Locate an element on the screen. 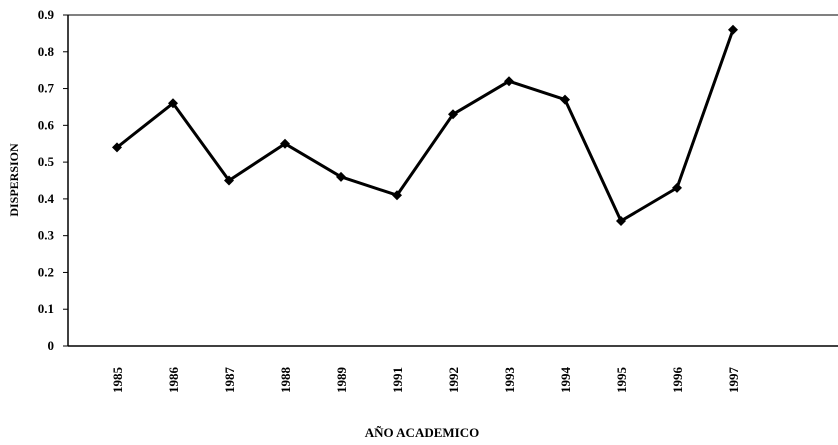  y-axis-label: DISPERSION is located at coordinates (14, 180).